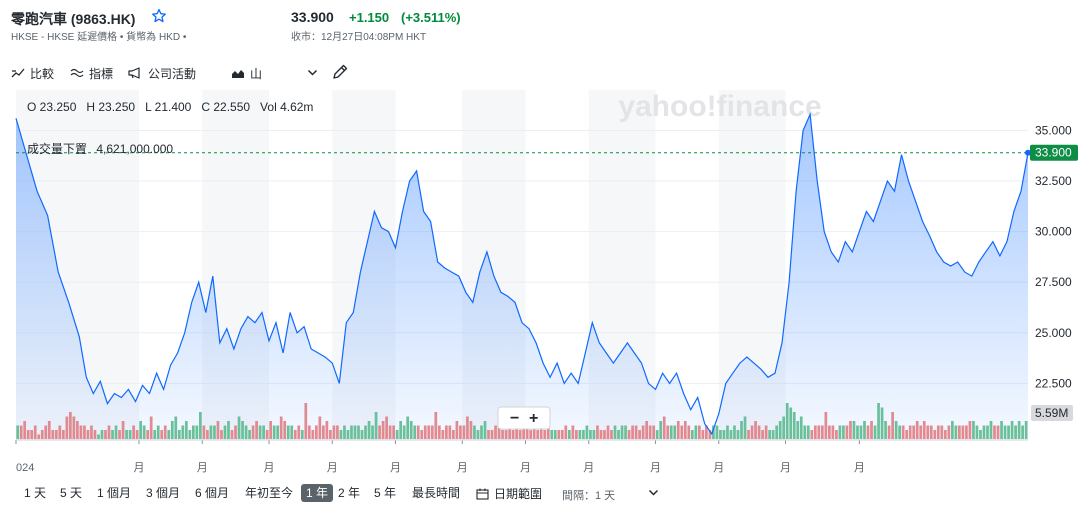  What do you see at coordinates (57, 149) in the screenshot?
I see `volume-readout-label: 成交量下置` at bounding box center [57, 149].